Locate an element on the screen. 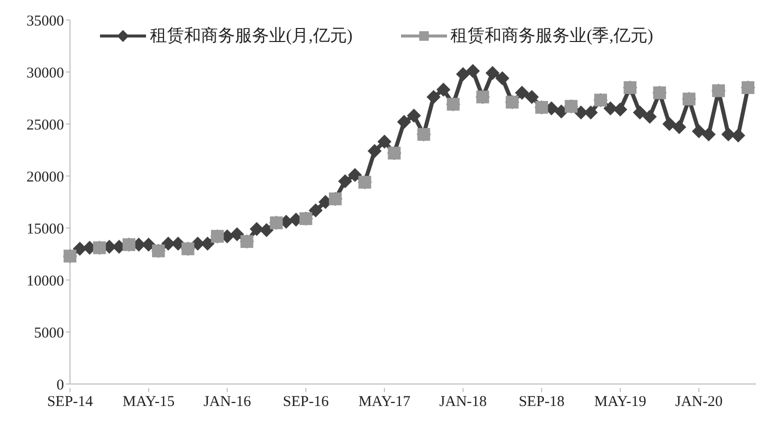 Image resolution: width=769 pixels, height=437 pixels. x-tick-label: SEP-14 is located at coordinates (70, 402).